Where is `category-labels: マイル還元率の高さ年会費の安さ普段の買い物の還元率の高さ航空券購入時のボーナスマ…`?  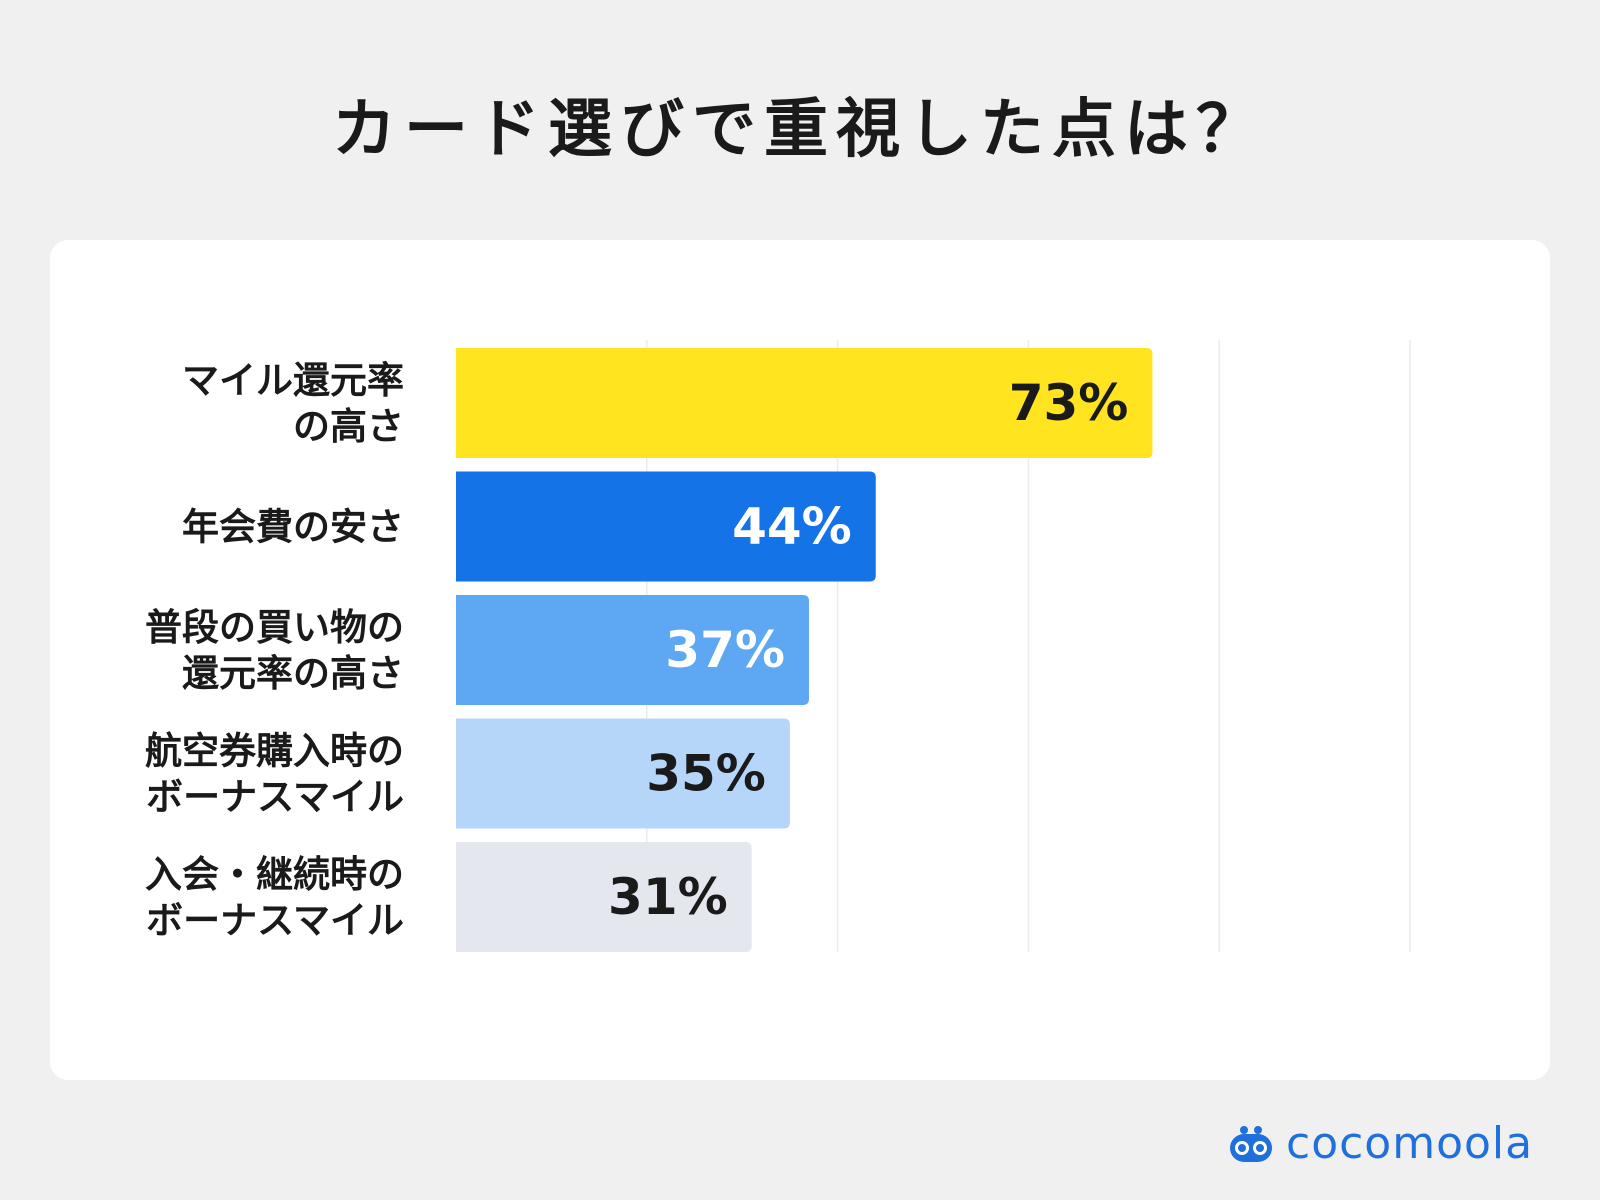 category-labels: マイル還元率の高さ年会費の安さ普段の買い物の還元率の高さ航空券購入時のボーナスマ… is located at coordinates (274, 650).